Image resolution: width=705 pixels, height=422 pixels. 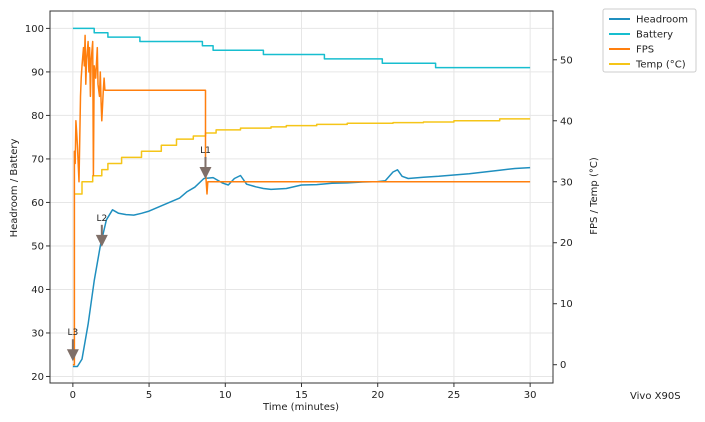 What do you see at coordinates (225, 395) in the screenshot?
I see `x-tick-label: 10` at bounding box center [225, 395].